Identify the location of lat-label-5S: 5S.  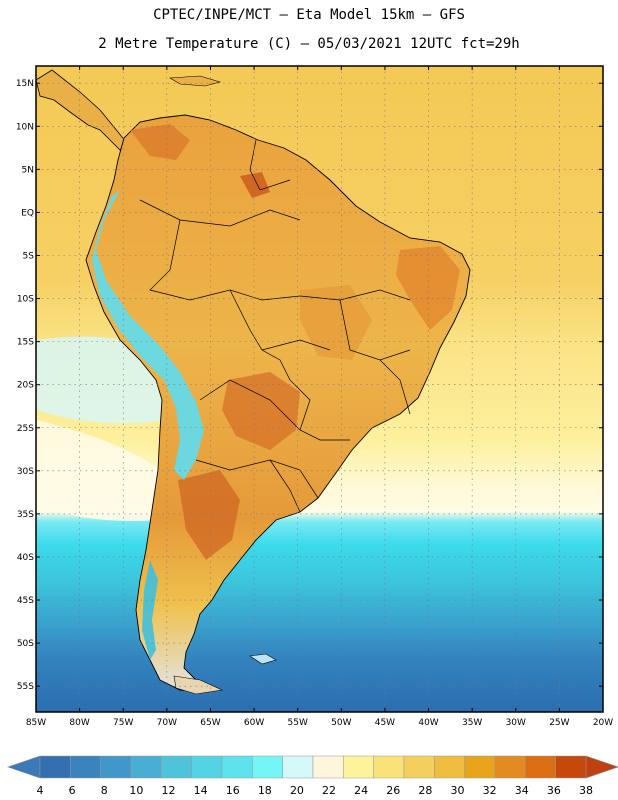
(29, 256).